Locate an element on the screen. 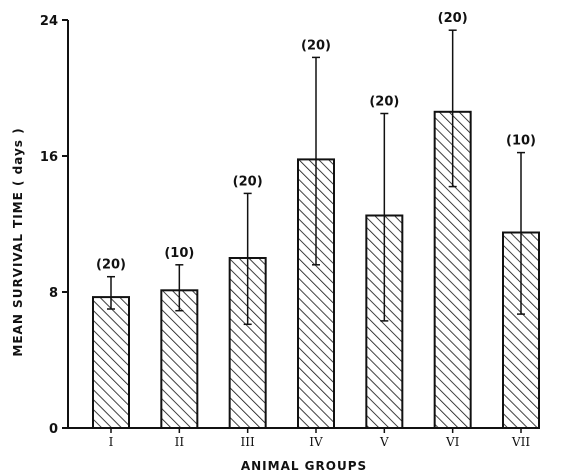 The image size is (570, 476). y-ticks: 0 8 16 24 is located at coordinates (54, 225).